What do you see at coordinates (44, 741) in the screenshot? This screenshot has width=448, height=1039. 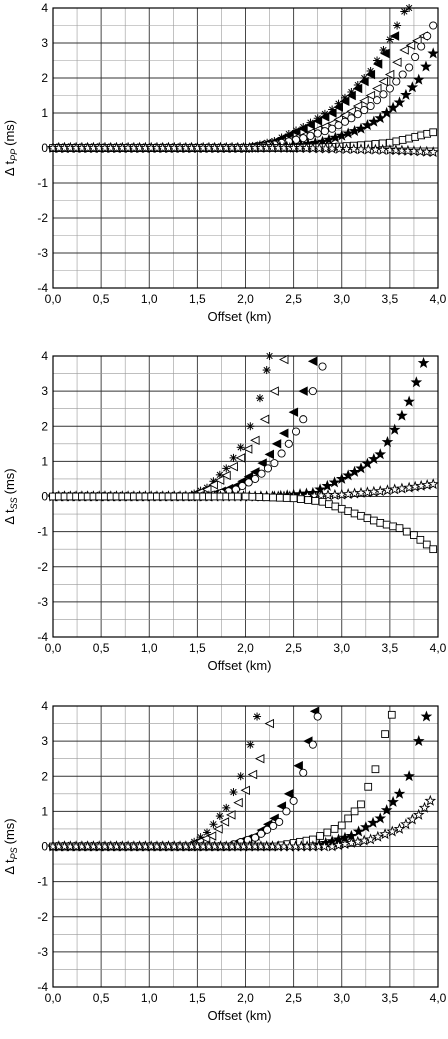 I see `y-tick-label: 3` at bounding box center [44, 741].